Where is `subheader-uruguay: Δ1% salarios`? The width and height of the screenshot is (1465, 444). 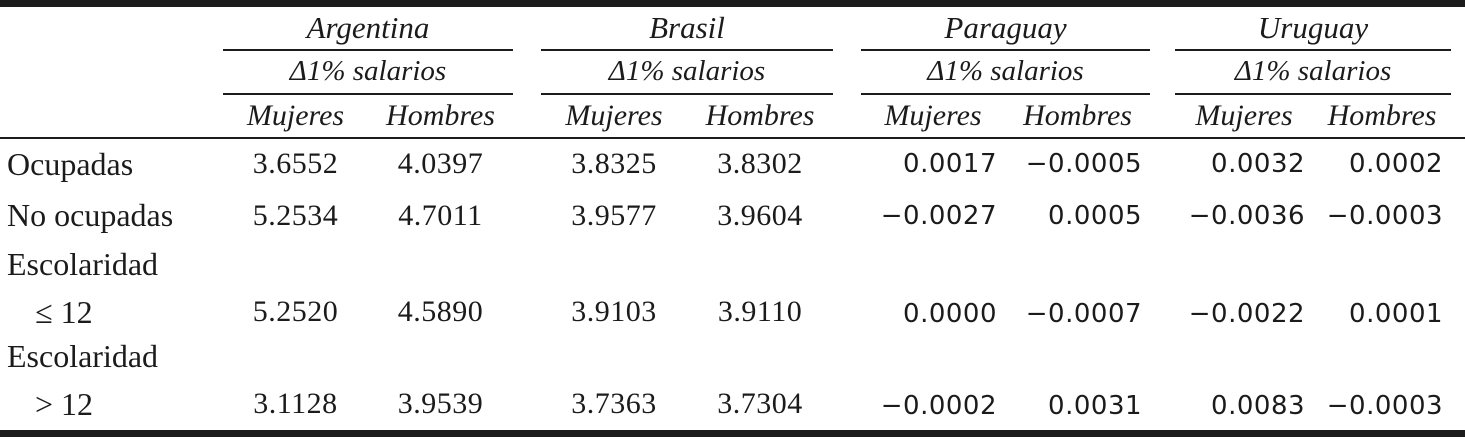
subheader-uruguay: Δ1% salarios is located at coordinates (1313, 72).